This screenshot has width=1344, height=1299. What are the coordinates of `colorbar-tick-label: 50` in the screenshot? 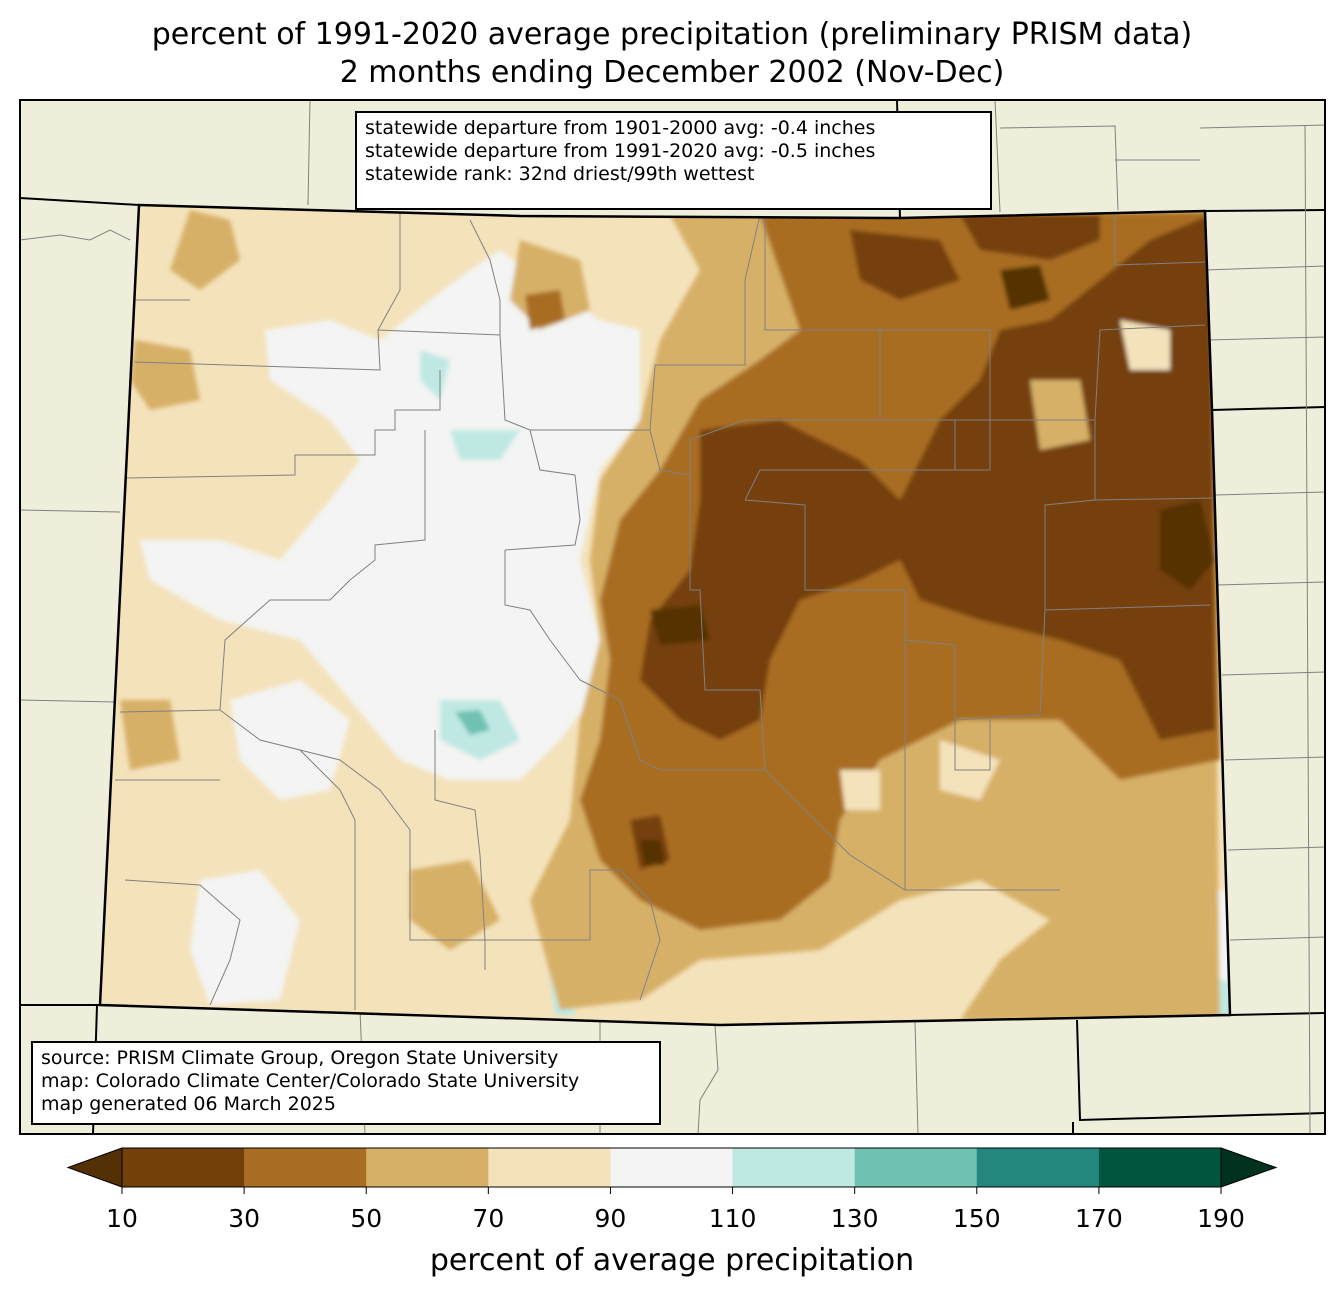 It's located at (366, 1218).